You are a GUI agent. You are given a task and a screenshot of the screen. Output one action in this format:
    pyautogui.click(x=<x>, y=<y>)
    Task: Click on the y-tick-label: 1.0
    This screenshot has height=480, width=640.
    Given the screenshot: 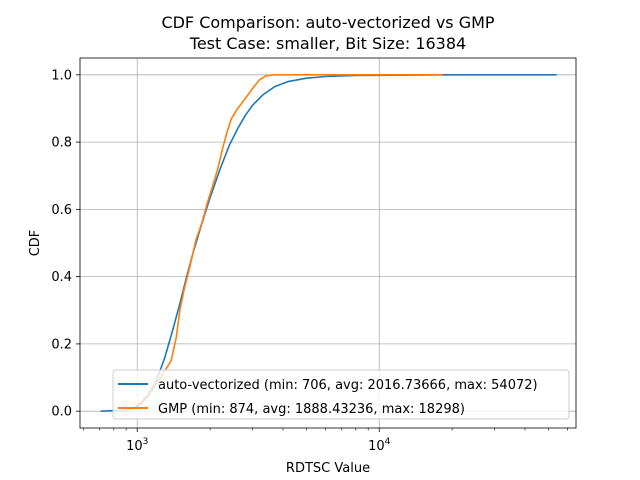 What is the action you would take?
    pyautogui.click(x=61, y=75)
    